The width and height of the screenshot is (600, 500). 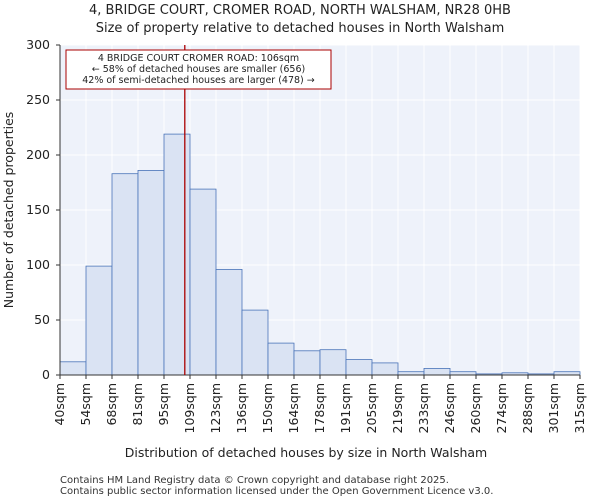 What do you see at coordinates (449, 408) in the screenshot?
I see `x-tick-label: 246sqm` at bounding box center [449, 408].